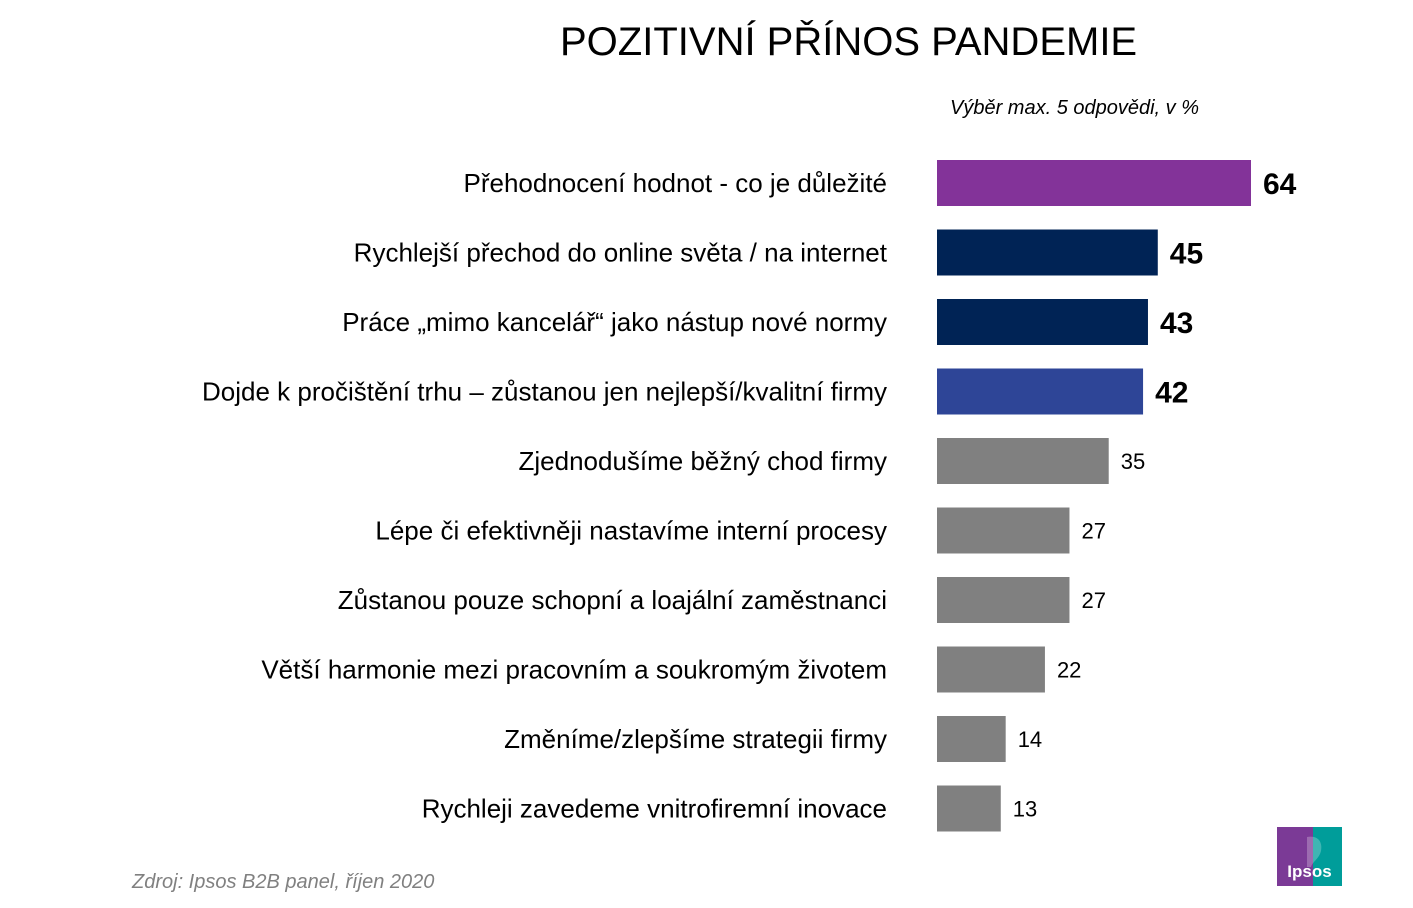  I want to click on category-label: Změníme/zlepšíme strategii firmy, so click(695, 739).